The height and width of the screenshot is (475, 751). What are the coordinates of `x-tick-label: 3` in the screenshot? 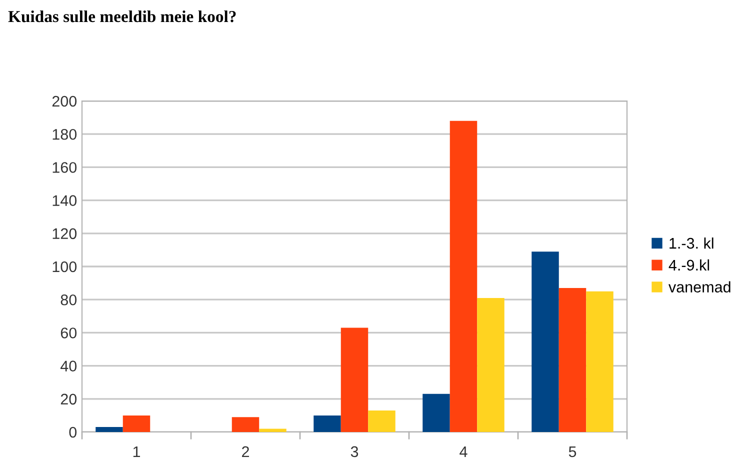 It's located at (354, 452).